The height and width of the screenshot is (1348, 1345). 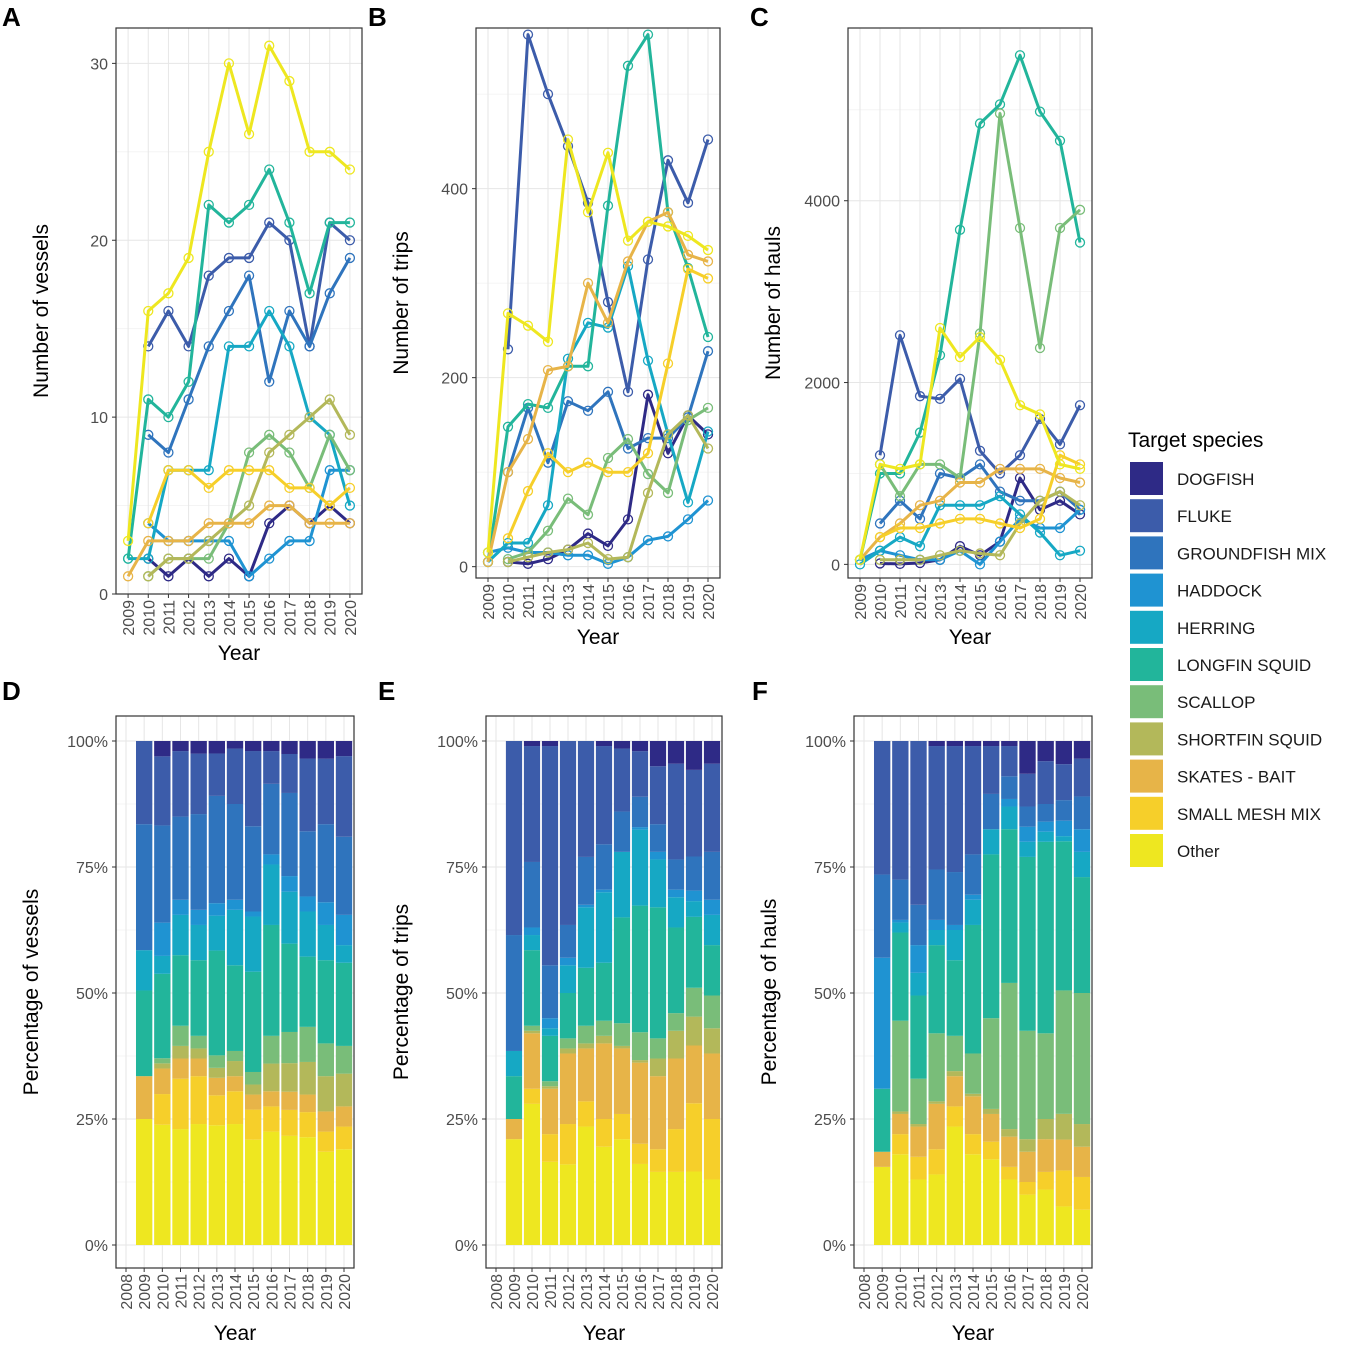 What do you see at coordinates (462, 868) in the screenshot?
I see `y-tick-label: 75%` at bounding box center [462, 868].